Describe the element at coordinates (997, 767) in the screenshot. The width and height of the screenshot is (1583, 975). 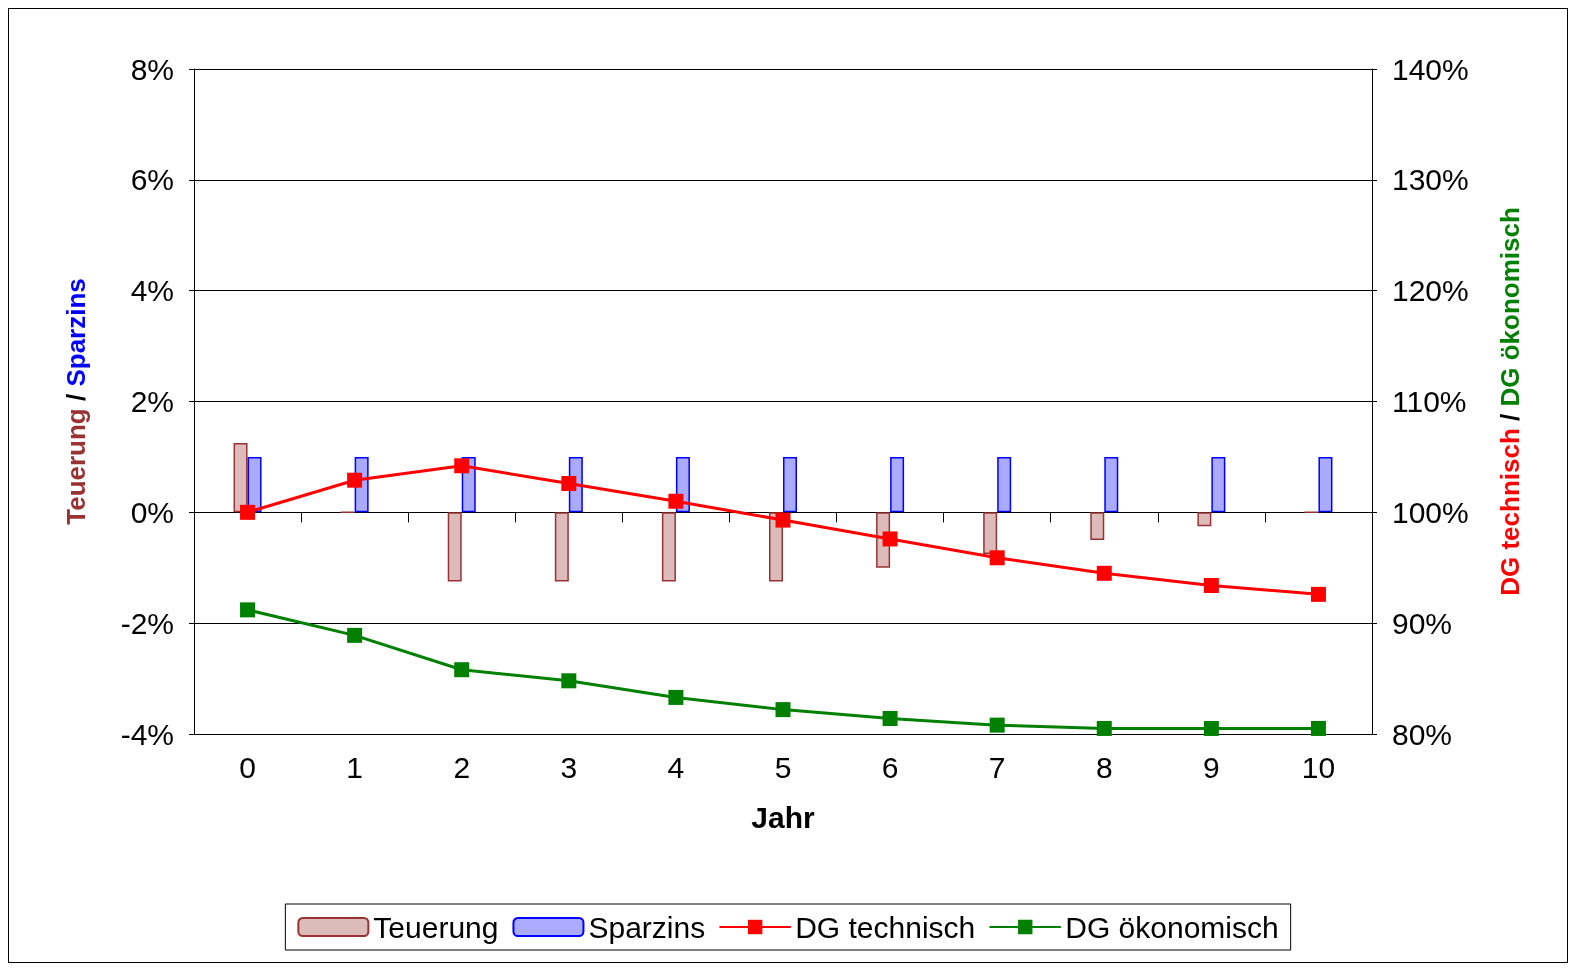
I see `x-tick-label: 7` at that location.